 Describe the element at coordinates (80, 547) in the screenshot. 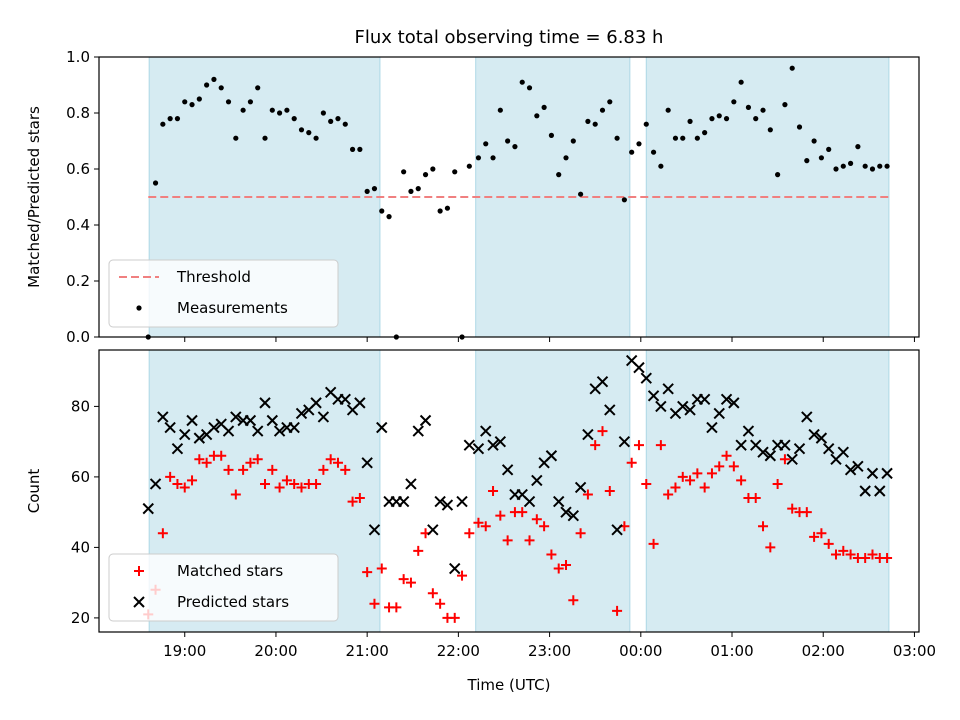

I see `y-tick-label: 40` at that location.